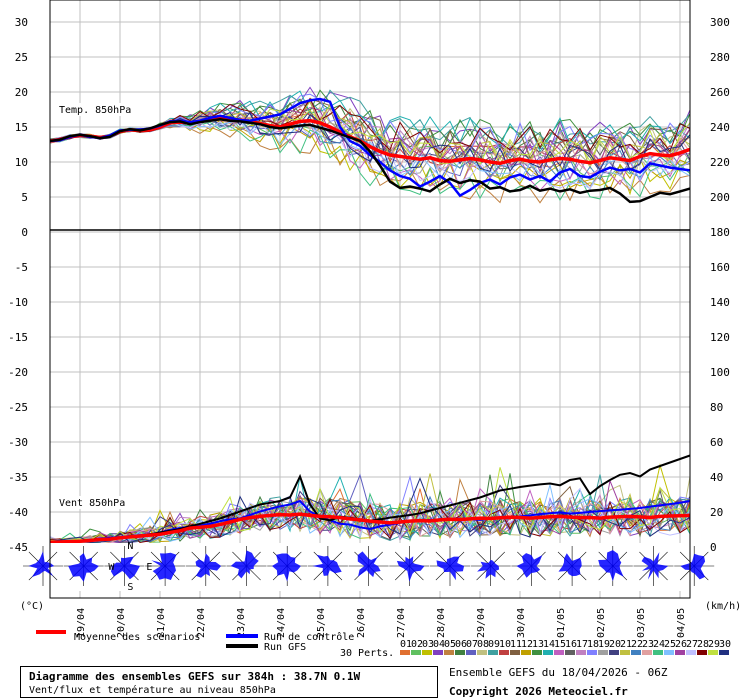 This screenshot has height=700, width=740. I want to click on pert-legend-label: 09, so click(494, 644).